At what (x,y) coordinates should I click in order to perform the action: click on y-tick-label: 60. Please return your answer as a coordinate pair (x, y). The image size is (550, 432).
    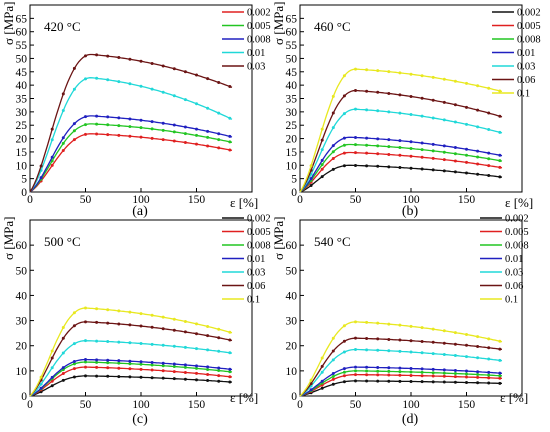
    Looking at the image, I should click on (292, 246).